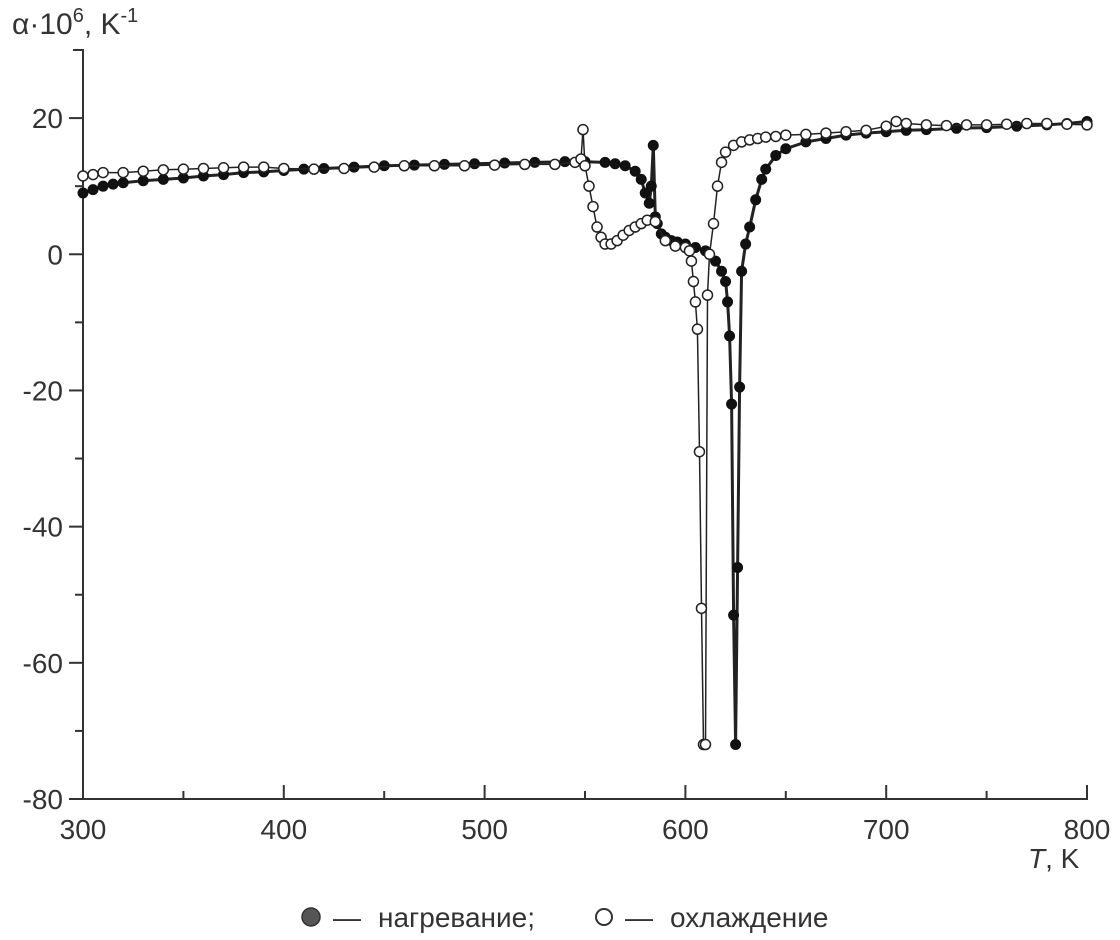  What do you see at coordinates (47, 118) in the screenshot?
I see `y-tick-label: 20` at bounding box center [47, 118].